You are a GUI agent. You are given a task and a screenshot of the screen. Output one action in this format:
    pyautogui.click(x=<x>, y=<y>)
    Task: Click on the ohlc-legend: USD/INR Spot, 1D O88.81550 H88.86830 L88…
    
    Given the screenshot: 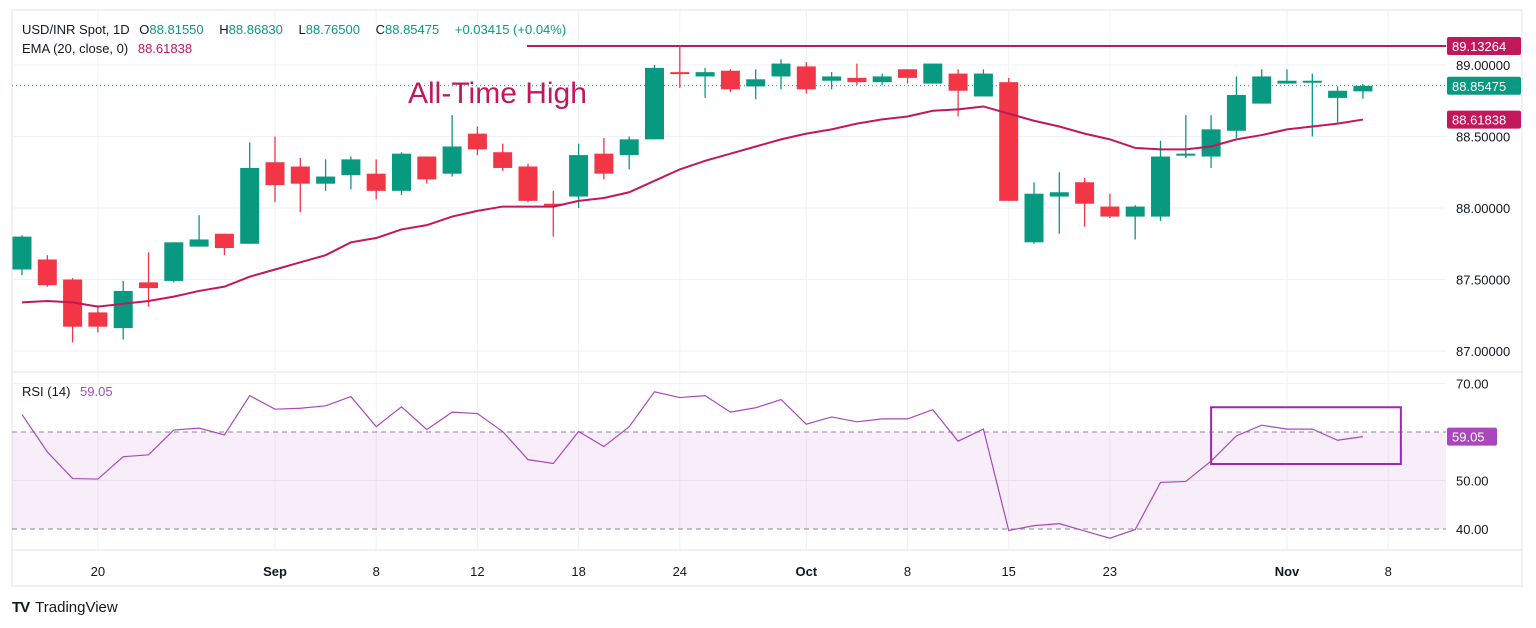 What is the action you would take?
    pyautogui.click(x=297, y=29)
    